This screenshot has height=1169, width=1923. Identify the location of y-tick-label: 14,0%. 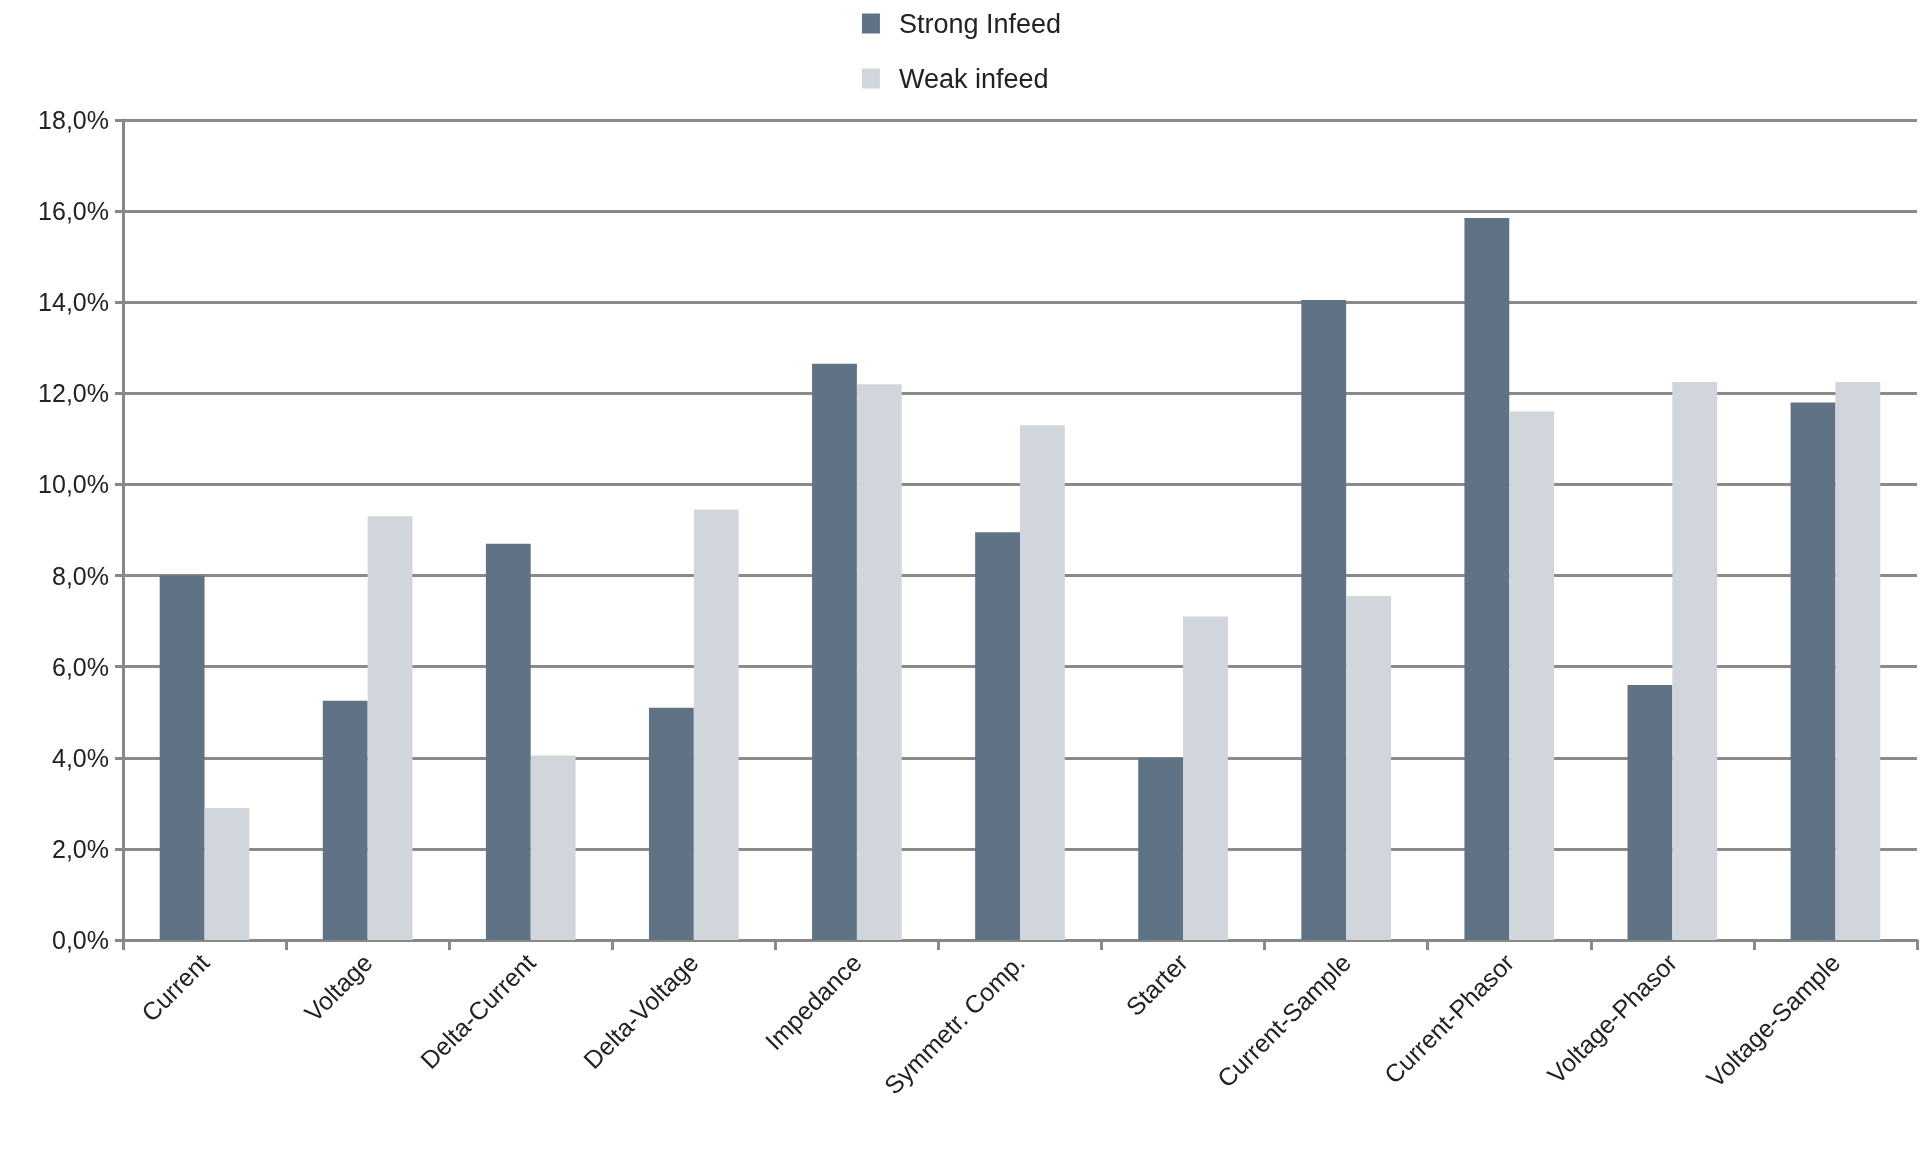
(73, 302).